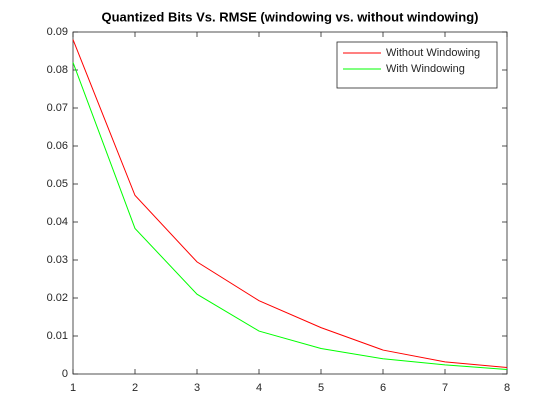 This screenshot has height=420, width=560. What do you see at coordinates (65, 374) in the screenshot?
I see `y-tick-label: 0` at bounding box center [65, 374].